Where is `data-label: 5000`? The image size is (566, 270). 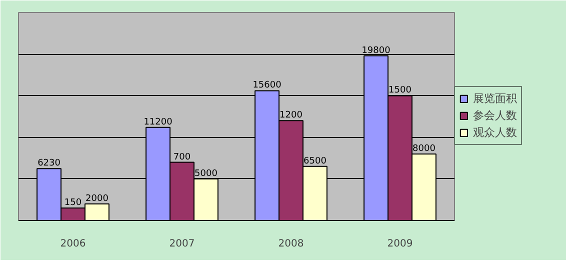 data-label: 5000 is located at coordinates (206, 173).